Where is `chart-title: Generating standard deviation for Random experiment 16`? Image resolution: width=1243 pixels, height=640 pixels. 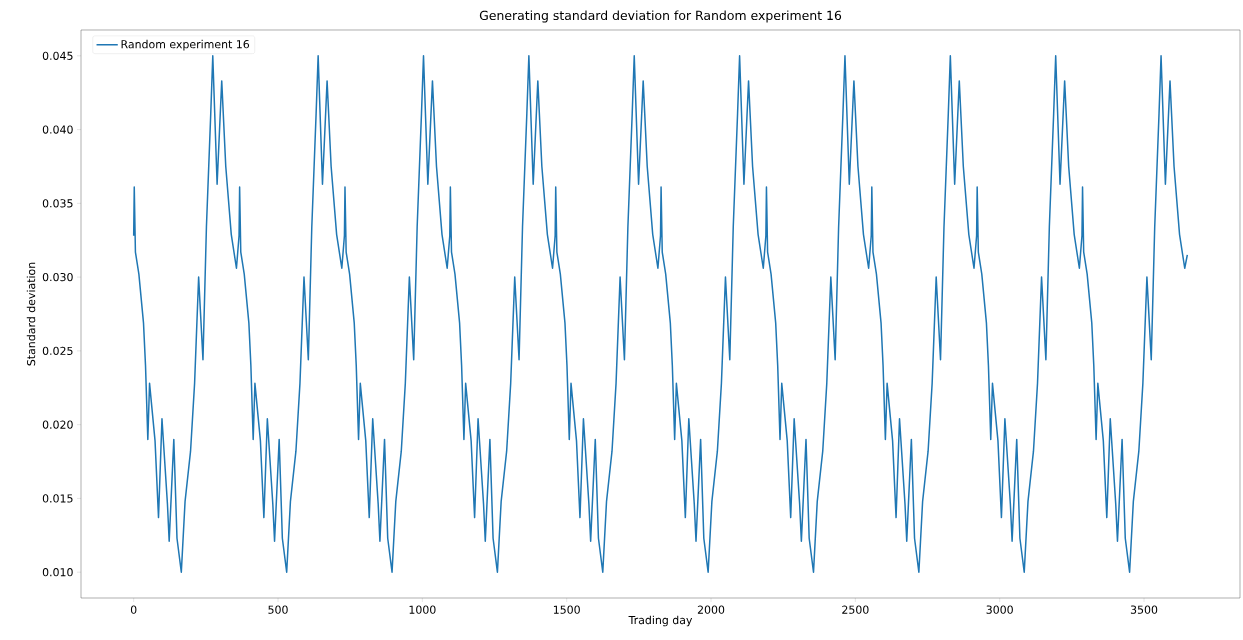
chart-title: Generating standard deviation for Random experiment 16 is located at coordinates (660, 16).